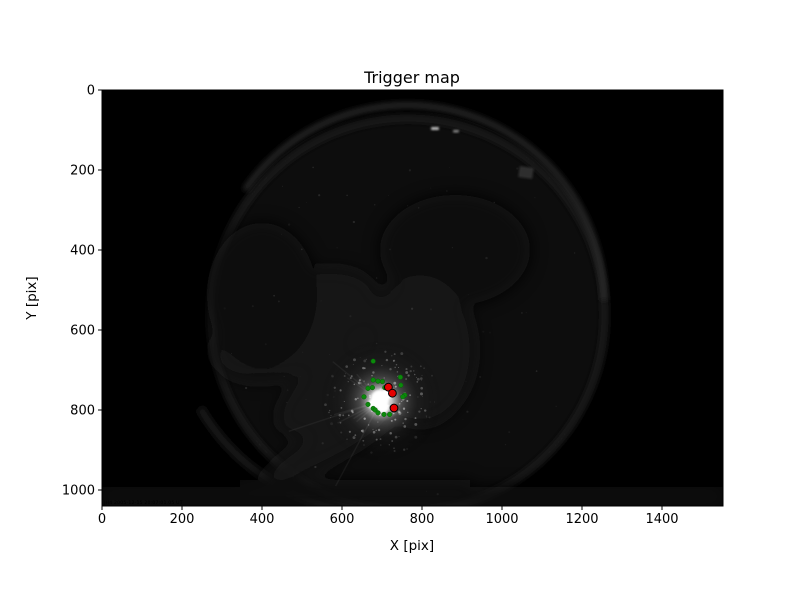 This screenshot has height=600, width=800. Describe the element at coordinates (422, 519) in the screenshot. I see `x-tick-label: 800` at that location.